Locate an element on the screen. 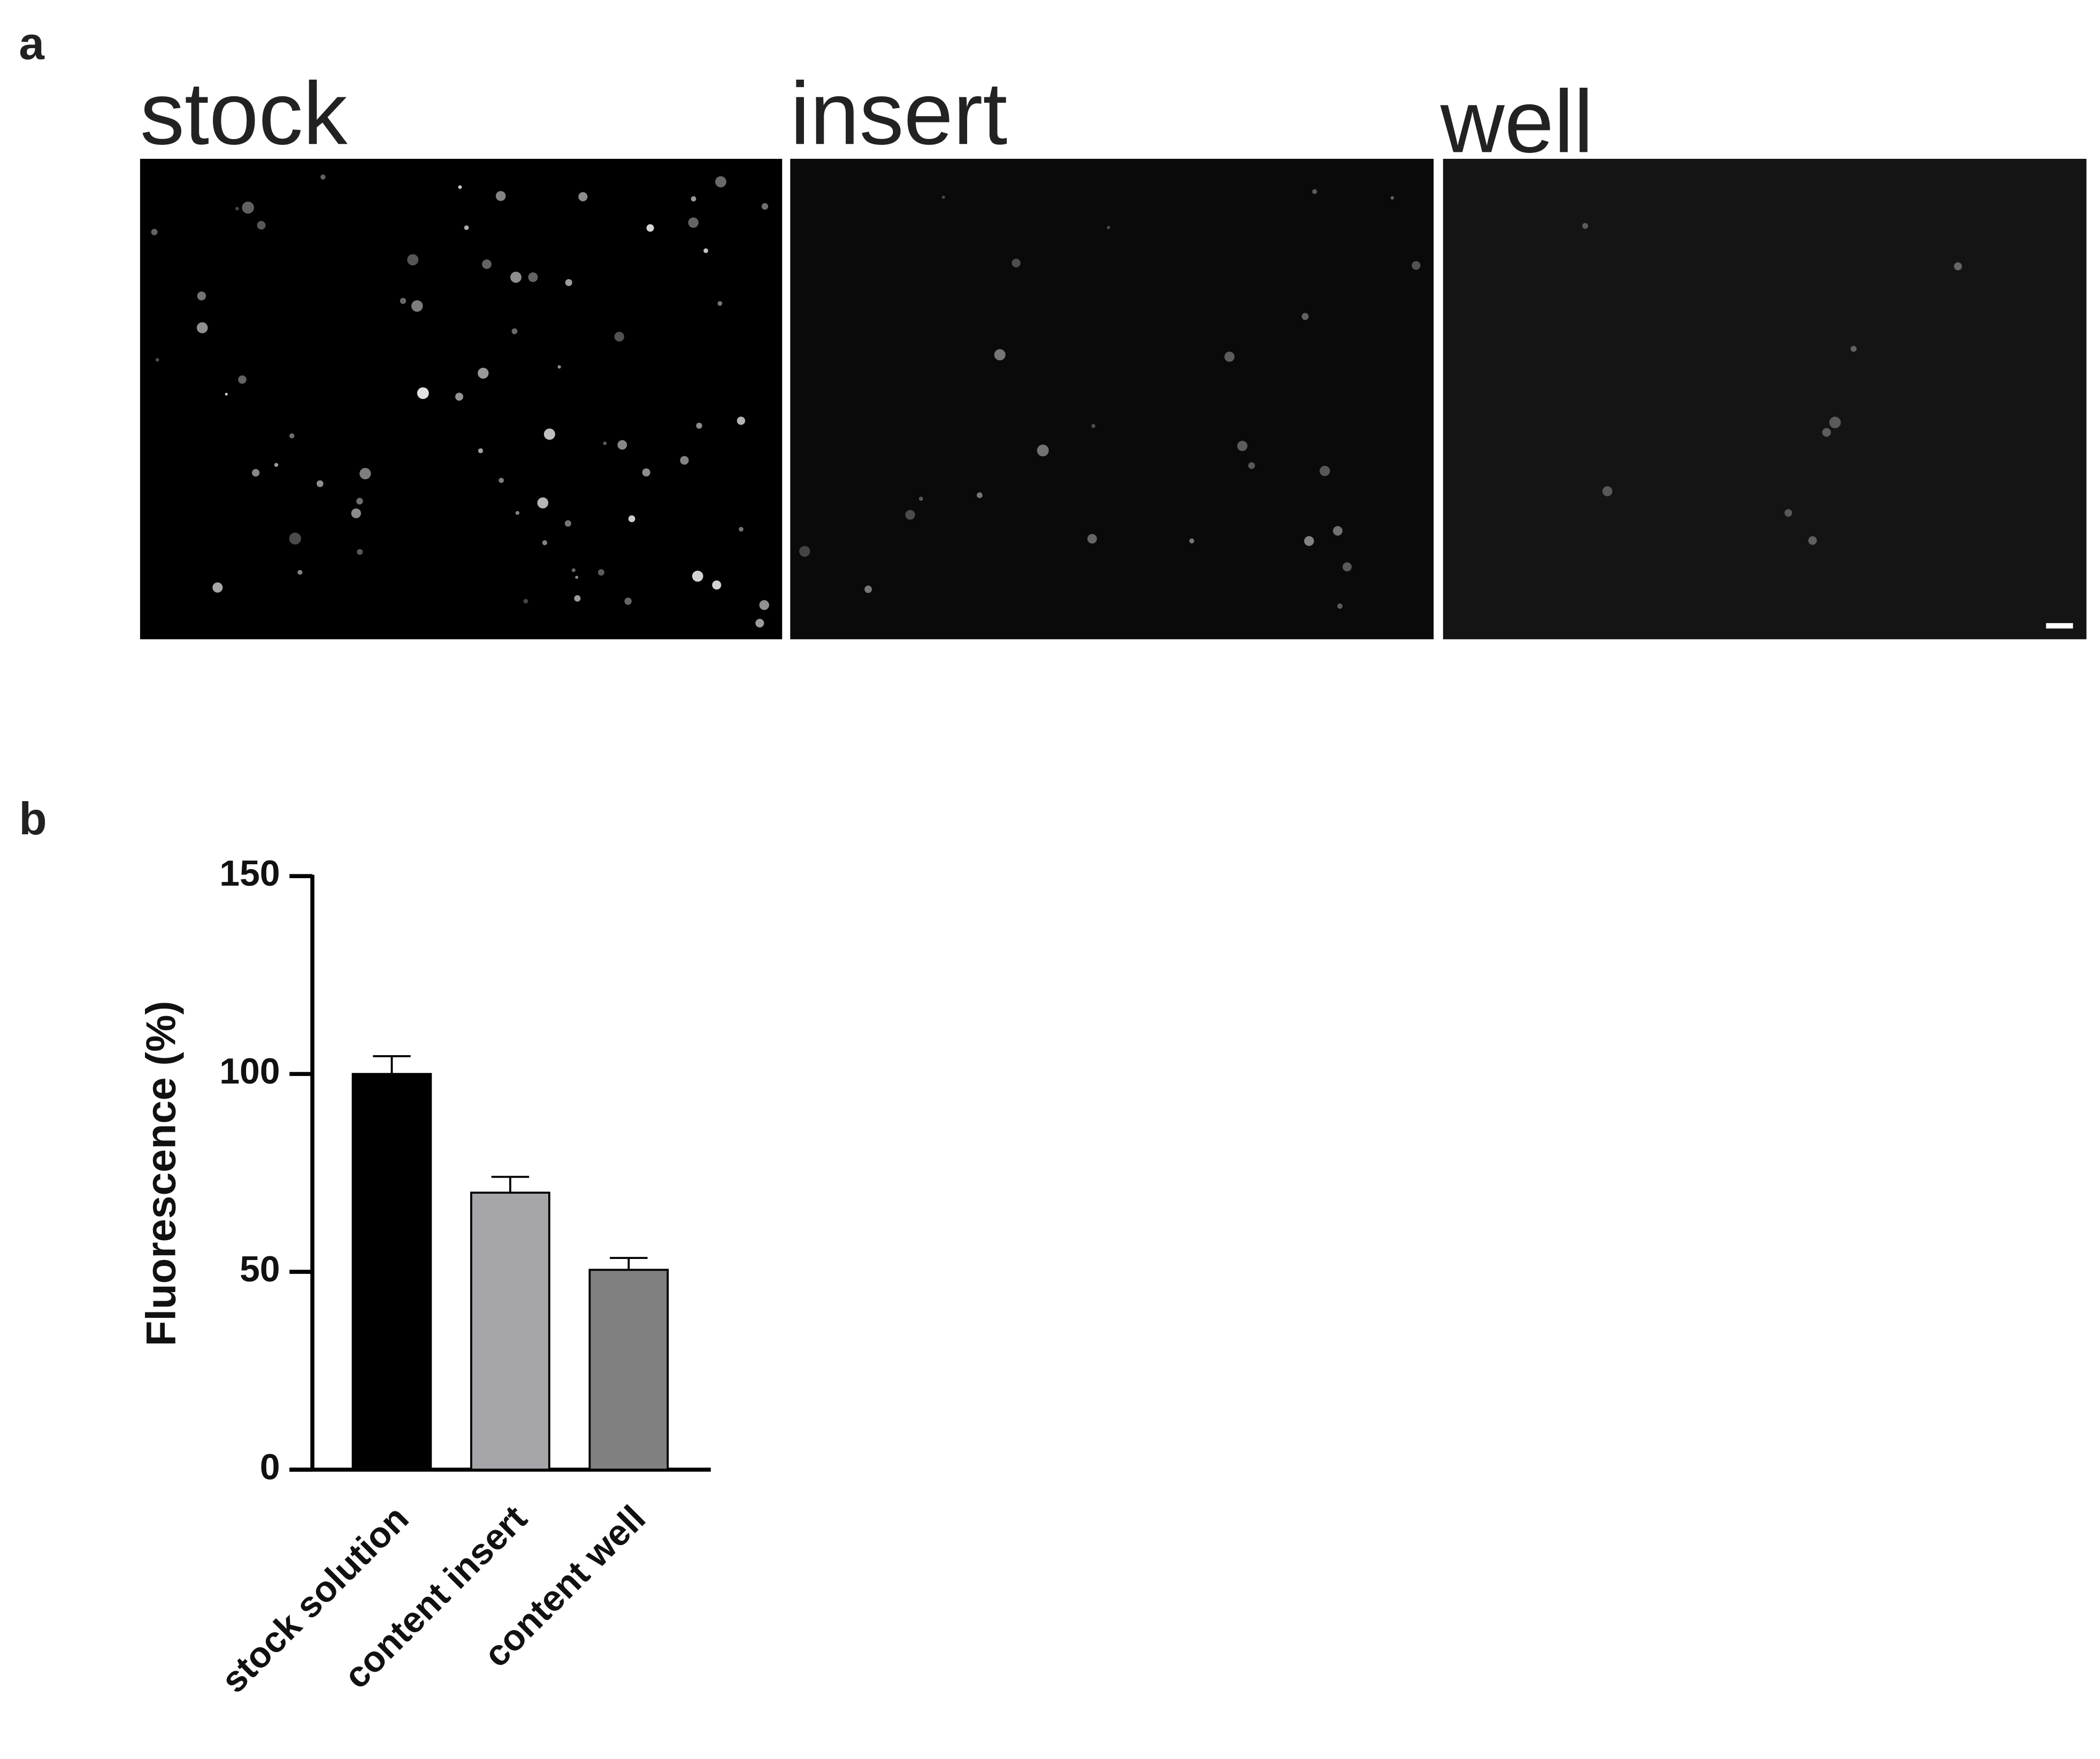  y-tick-label: 100 is located at coordinates (249, 1071).